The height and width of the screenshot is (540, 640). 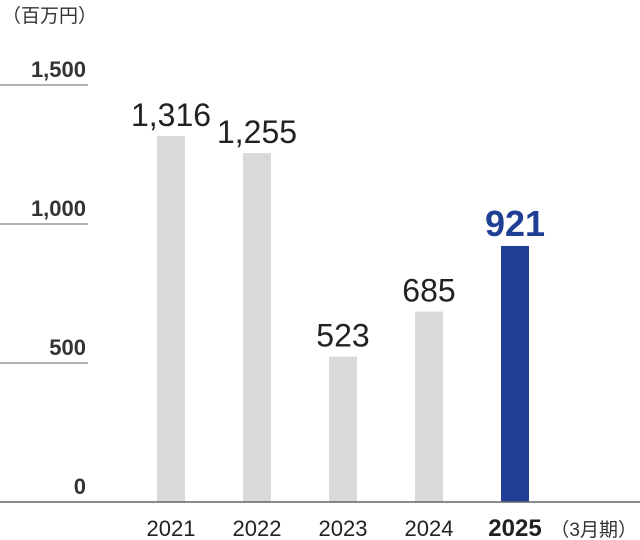 What do you see at coordinates (67, 347) in the screenshot?
I see `y-tick-label: 500` at bounding box center [67, 347].